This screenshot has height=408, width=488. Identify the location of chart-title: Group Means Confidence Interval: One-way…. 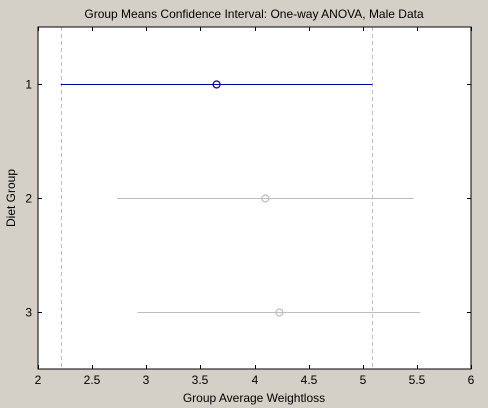
(254, 14).